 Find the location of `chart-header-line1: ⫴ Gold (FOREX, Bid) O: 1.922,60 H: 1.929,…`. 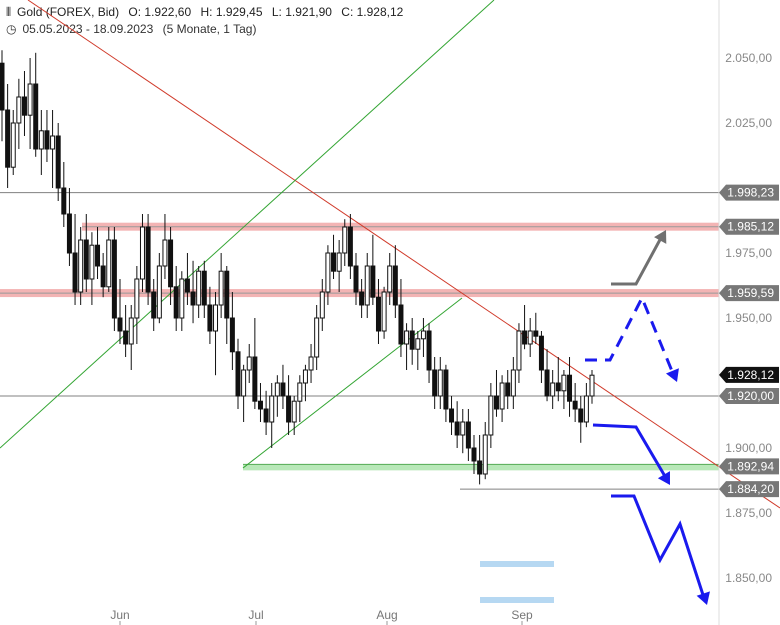

chart-header-line1: ⫴ Gold (FOREX, Bid) O: 1.922,60 H: 1.929,… is located at coordinates (207, 12).